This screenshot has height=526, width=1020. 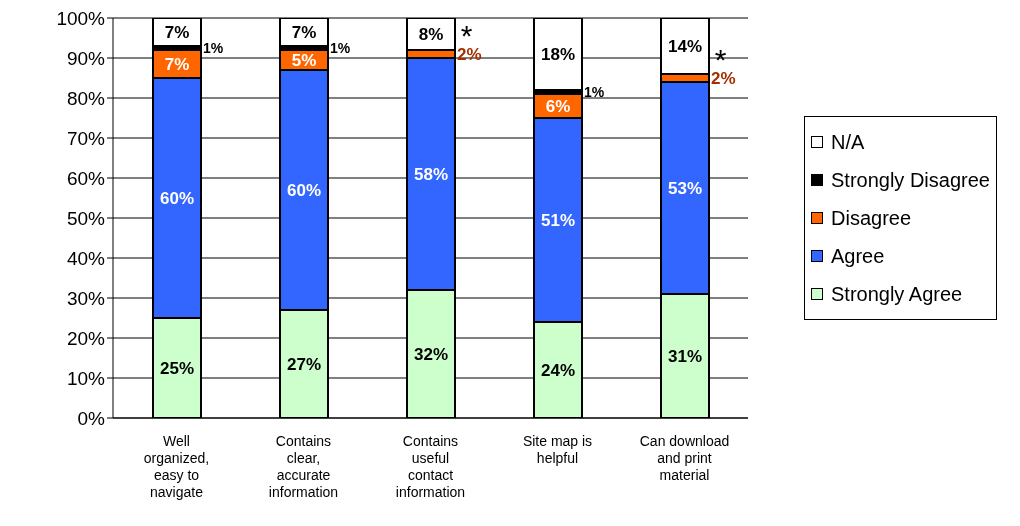 What do you see at coordinates (304, 60) in the screenshot?
I see `data-label: 5%` at bounding box center [304, 60].